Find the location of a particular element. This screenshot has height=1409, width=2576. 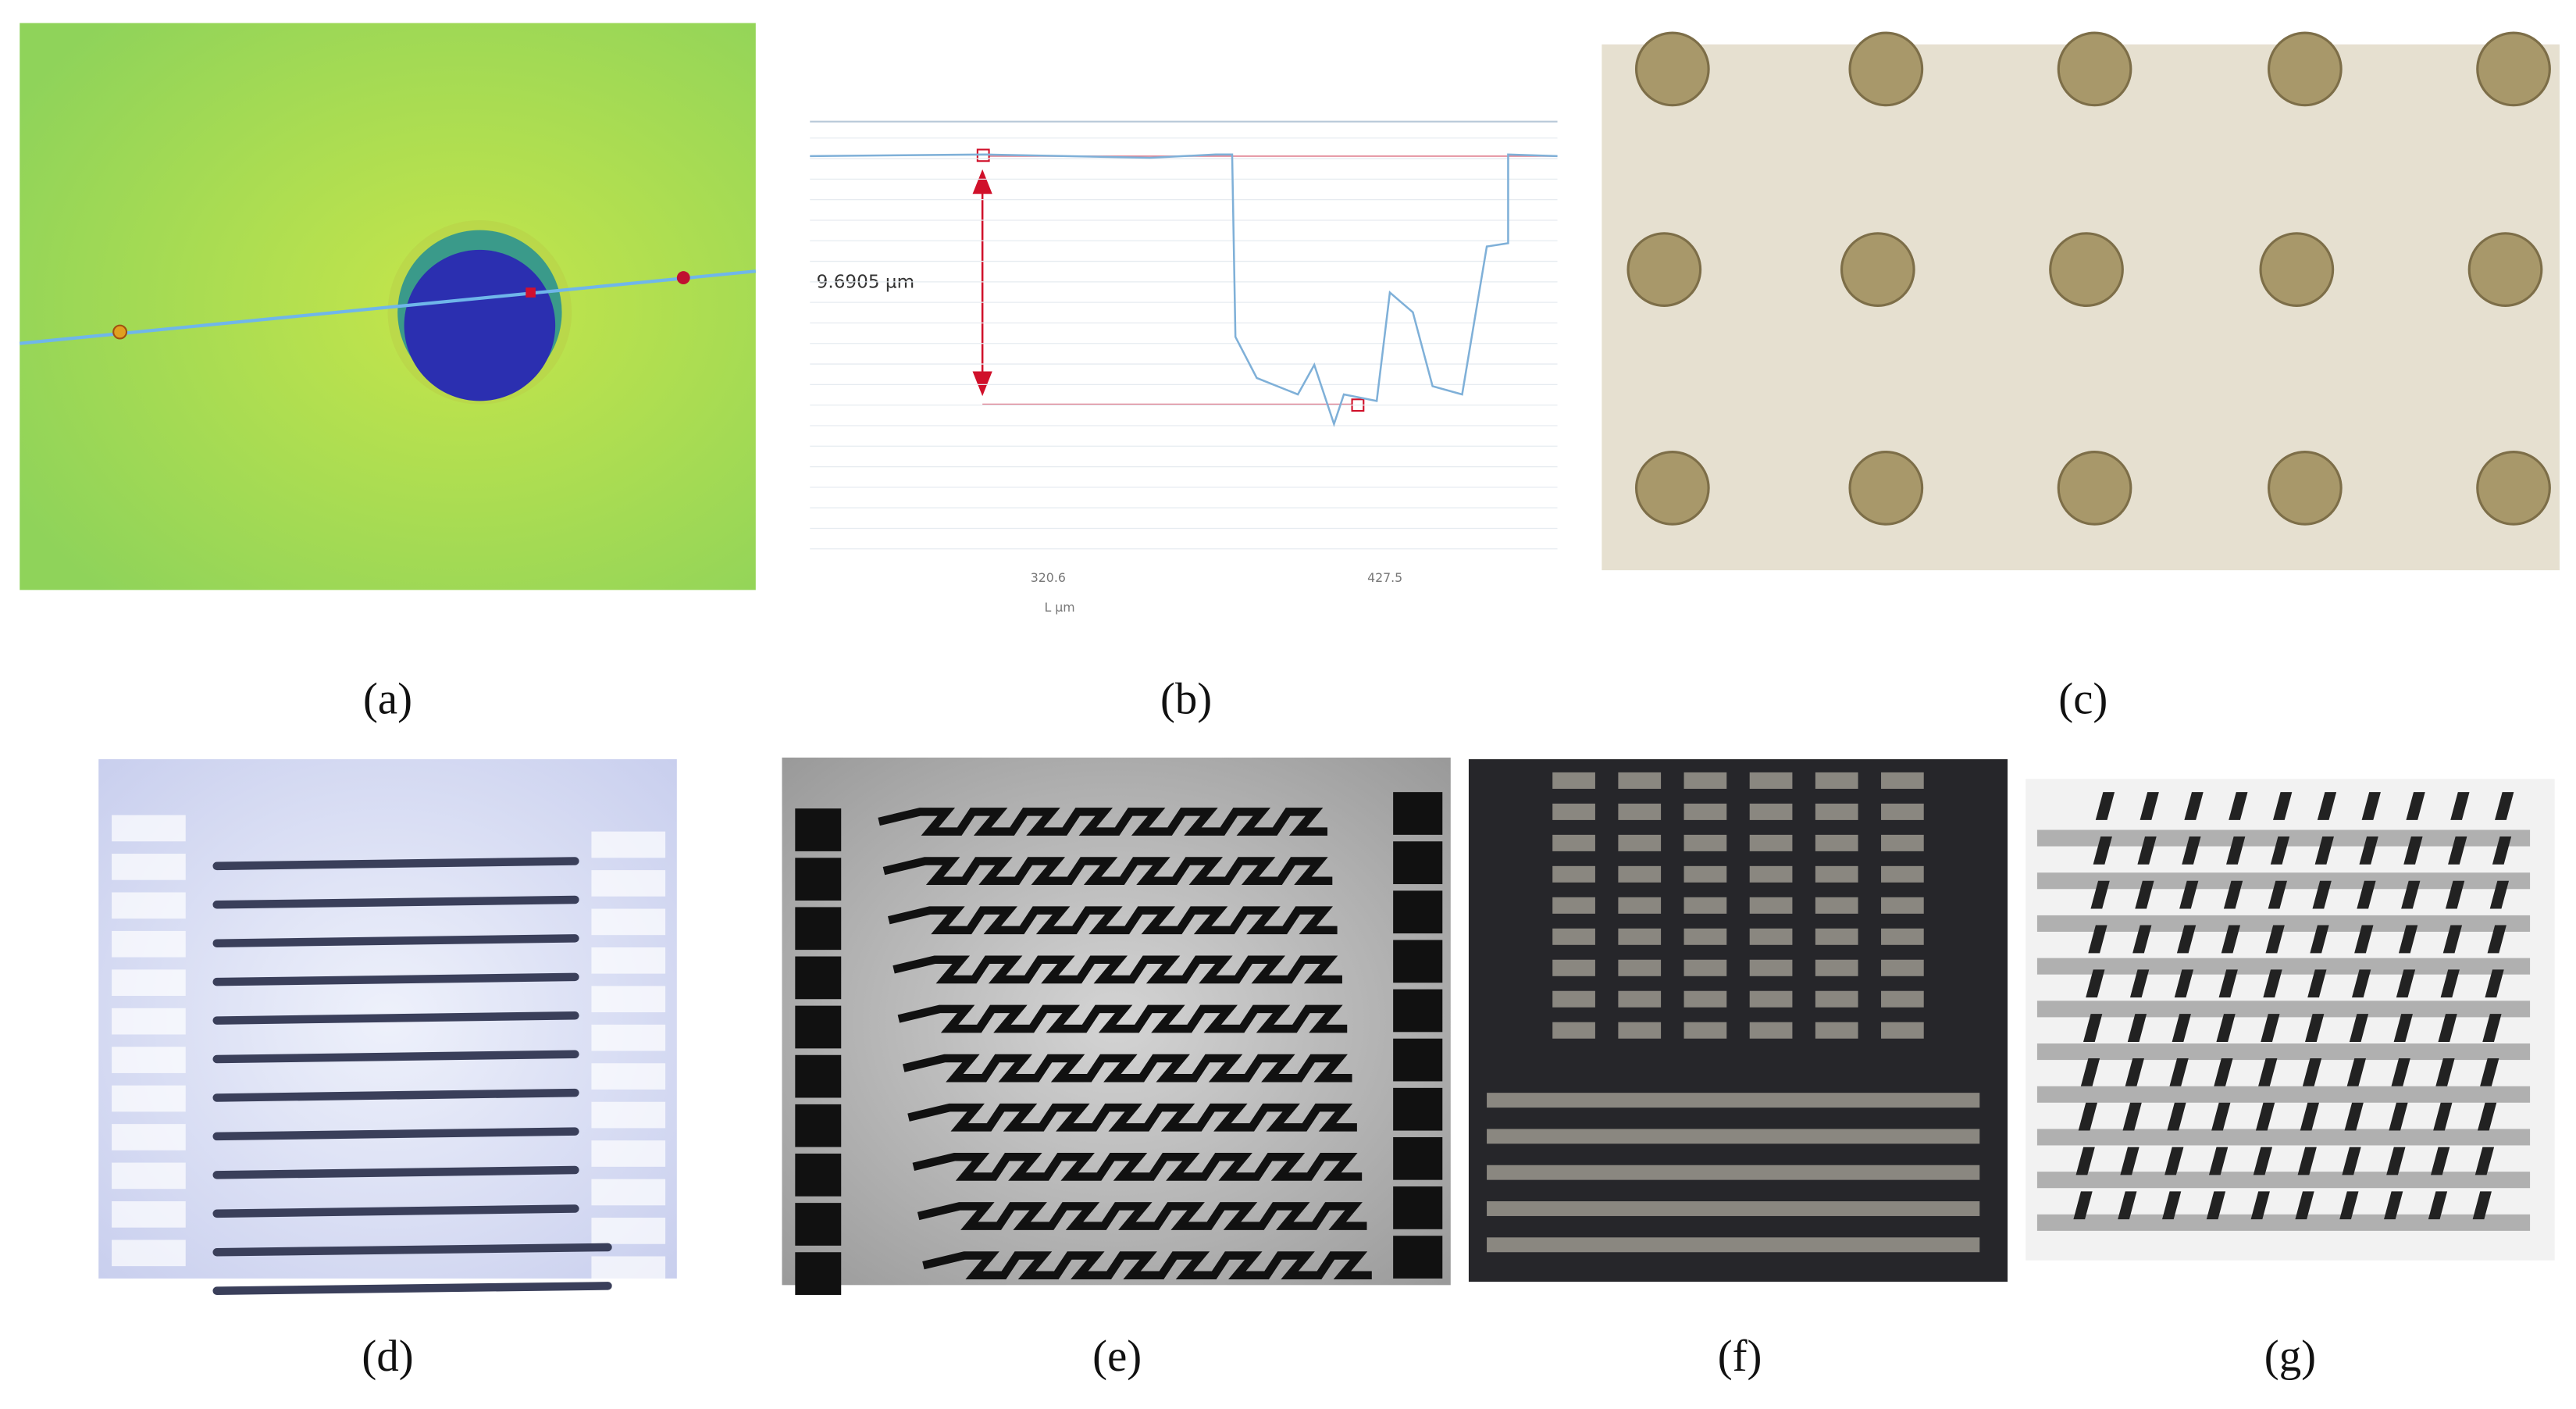

panel-label: (a) is located at coordinates (387, 699).